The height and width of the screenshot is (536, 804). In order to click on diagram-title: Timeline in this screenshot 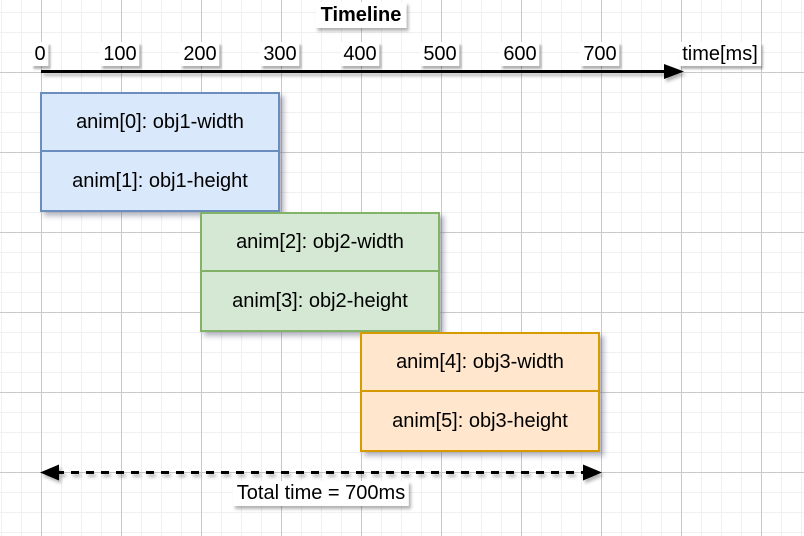, I will do `click(361, 15)`.